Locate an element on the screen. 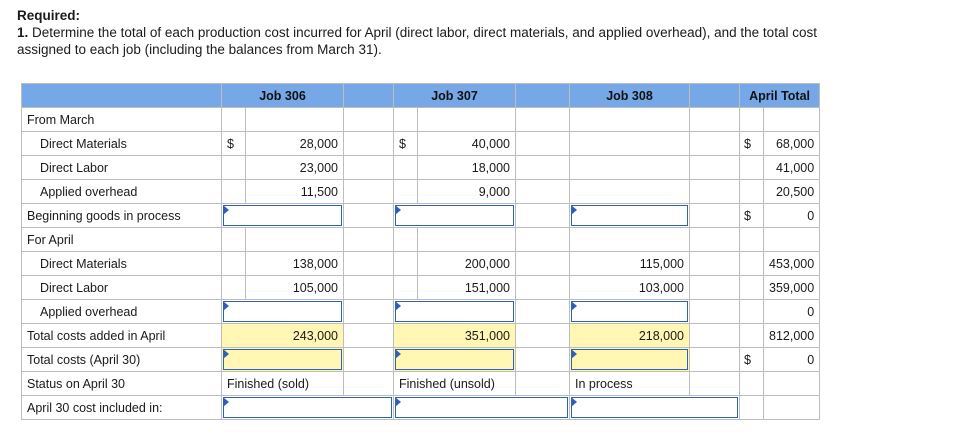 The image size is (961, 443). total-beginning: 0 is located at coordinates (791, 215).